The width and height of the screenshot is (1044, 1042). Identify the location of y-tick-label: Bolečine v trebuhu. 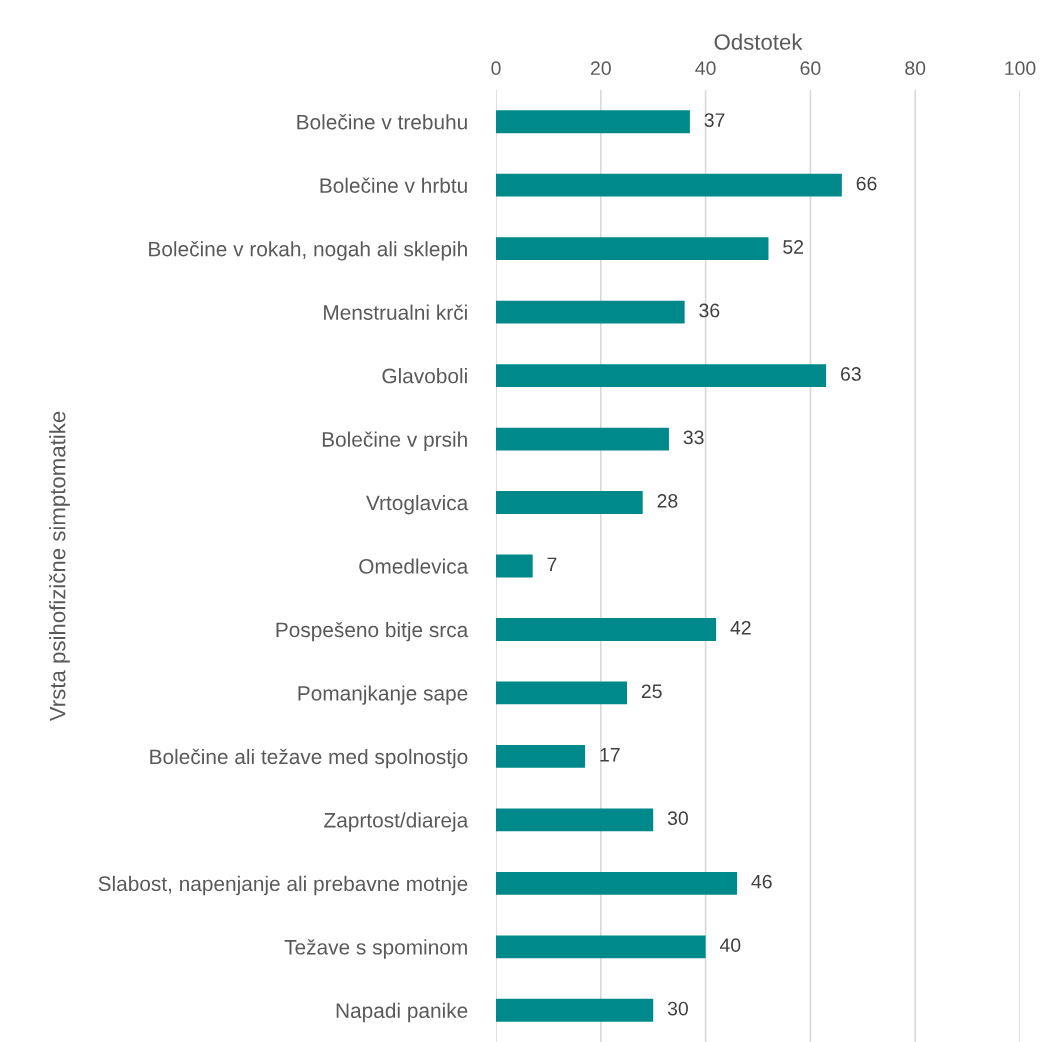
(382, 122).